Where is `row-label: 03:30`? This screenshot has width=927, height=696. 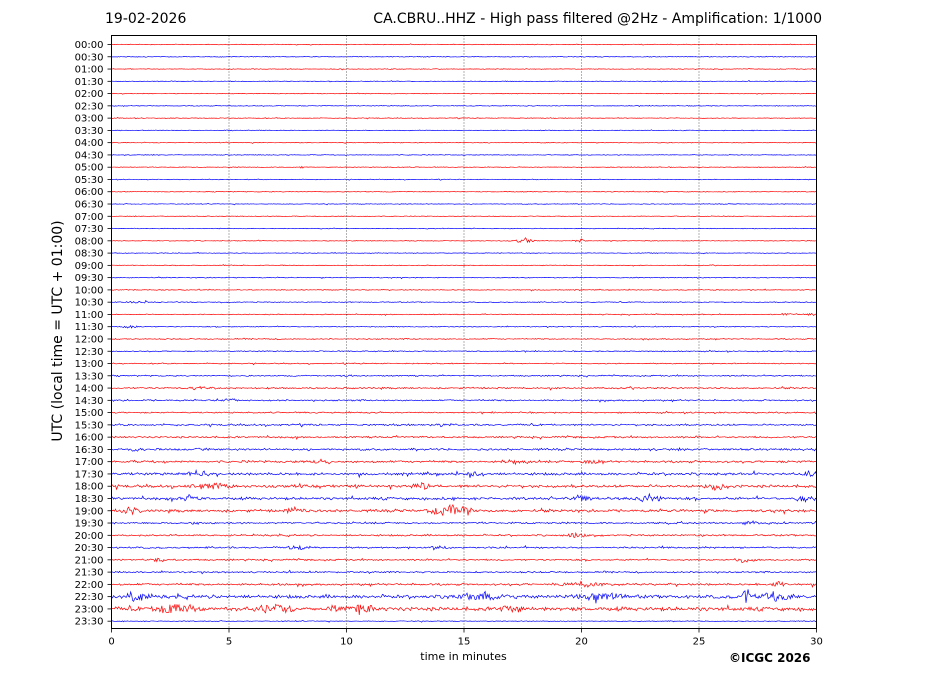
row-label: 03:30 is located at coordinates (89, 131).